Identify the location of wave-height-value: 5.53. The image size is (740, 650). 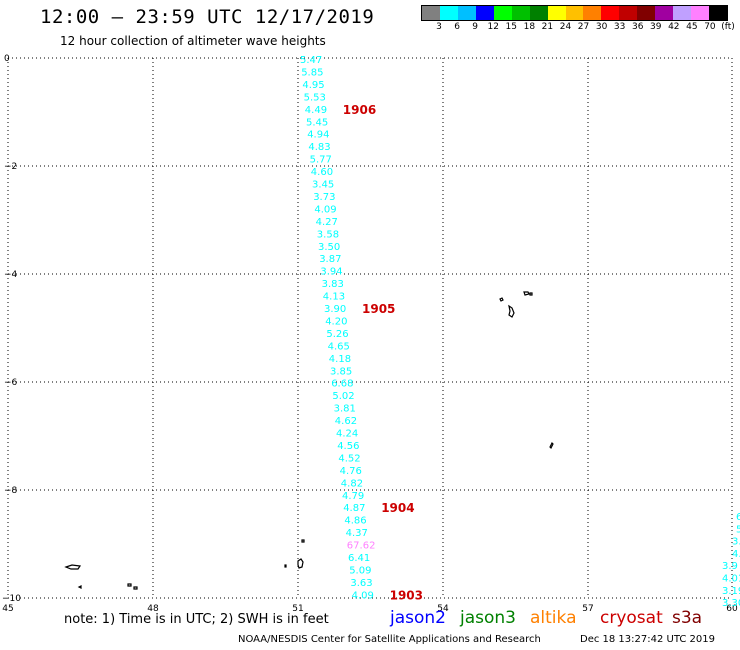
(315, 97).